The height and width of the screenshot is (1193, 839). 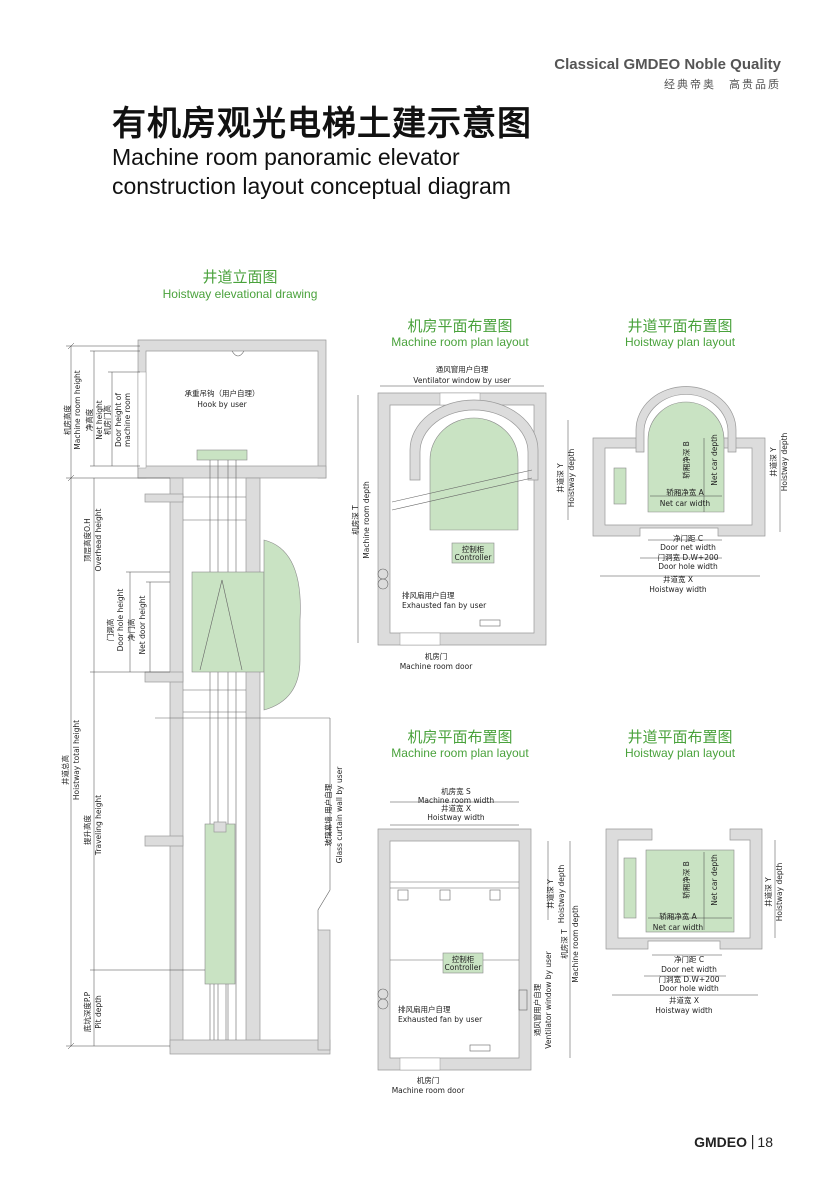 I want to click on mr2-controller, so click(x=463, y=963).